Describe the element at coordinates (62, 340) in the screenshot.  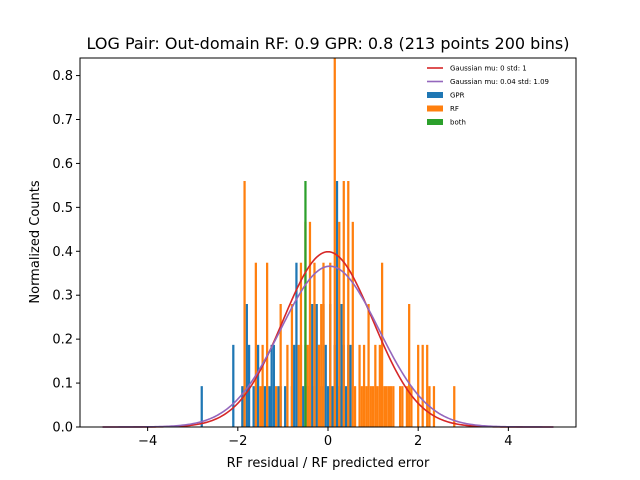
I see `y-tick-label: 0.2` at that location.